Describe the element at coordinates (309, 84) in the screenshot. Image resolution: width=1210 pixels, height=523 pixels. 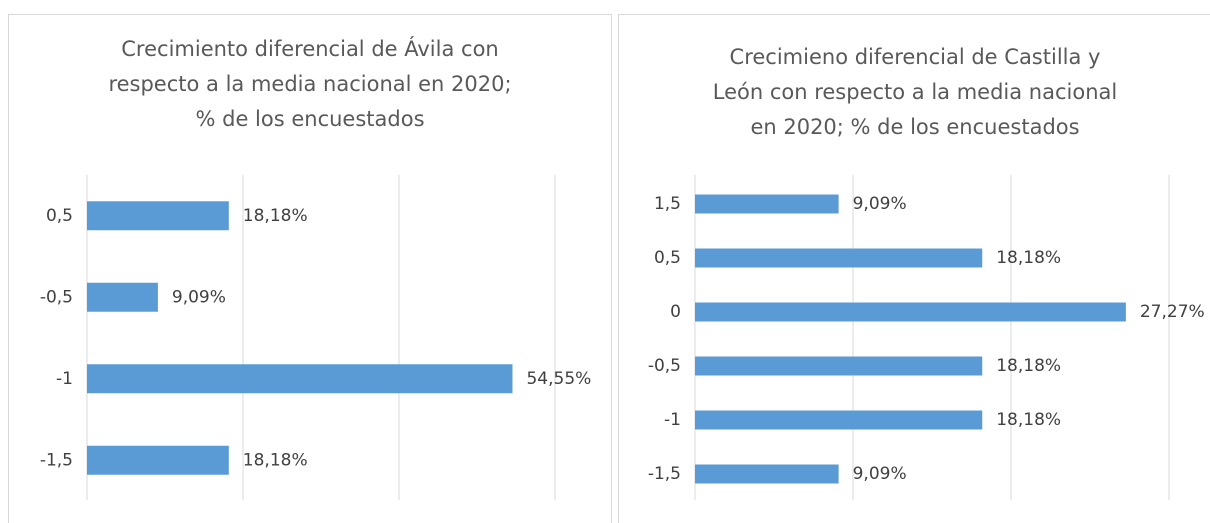
I see `chart-title: respecto a la media nacional en 2020;` at that location.